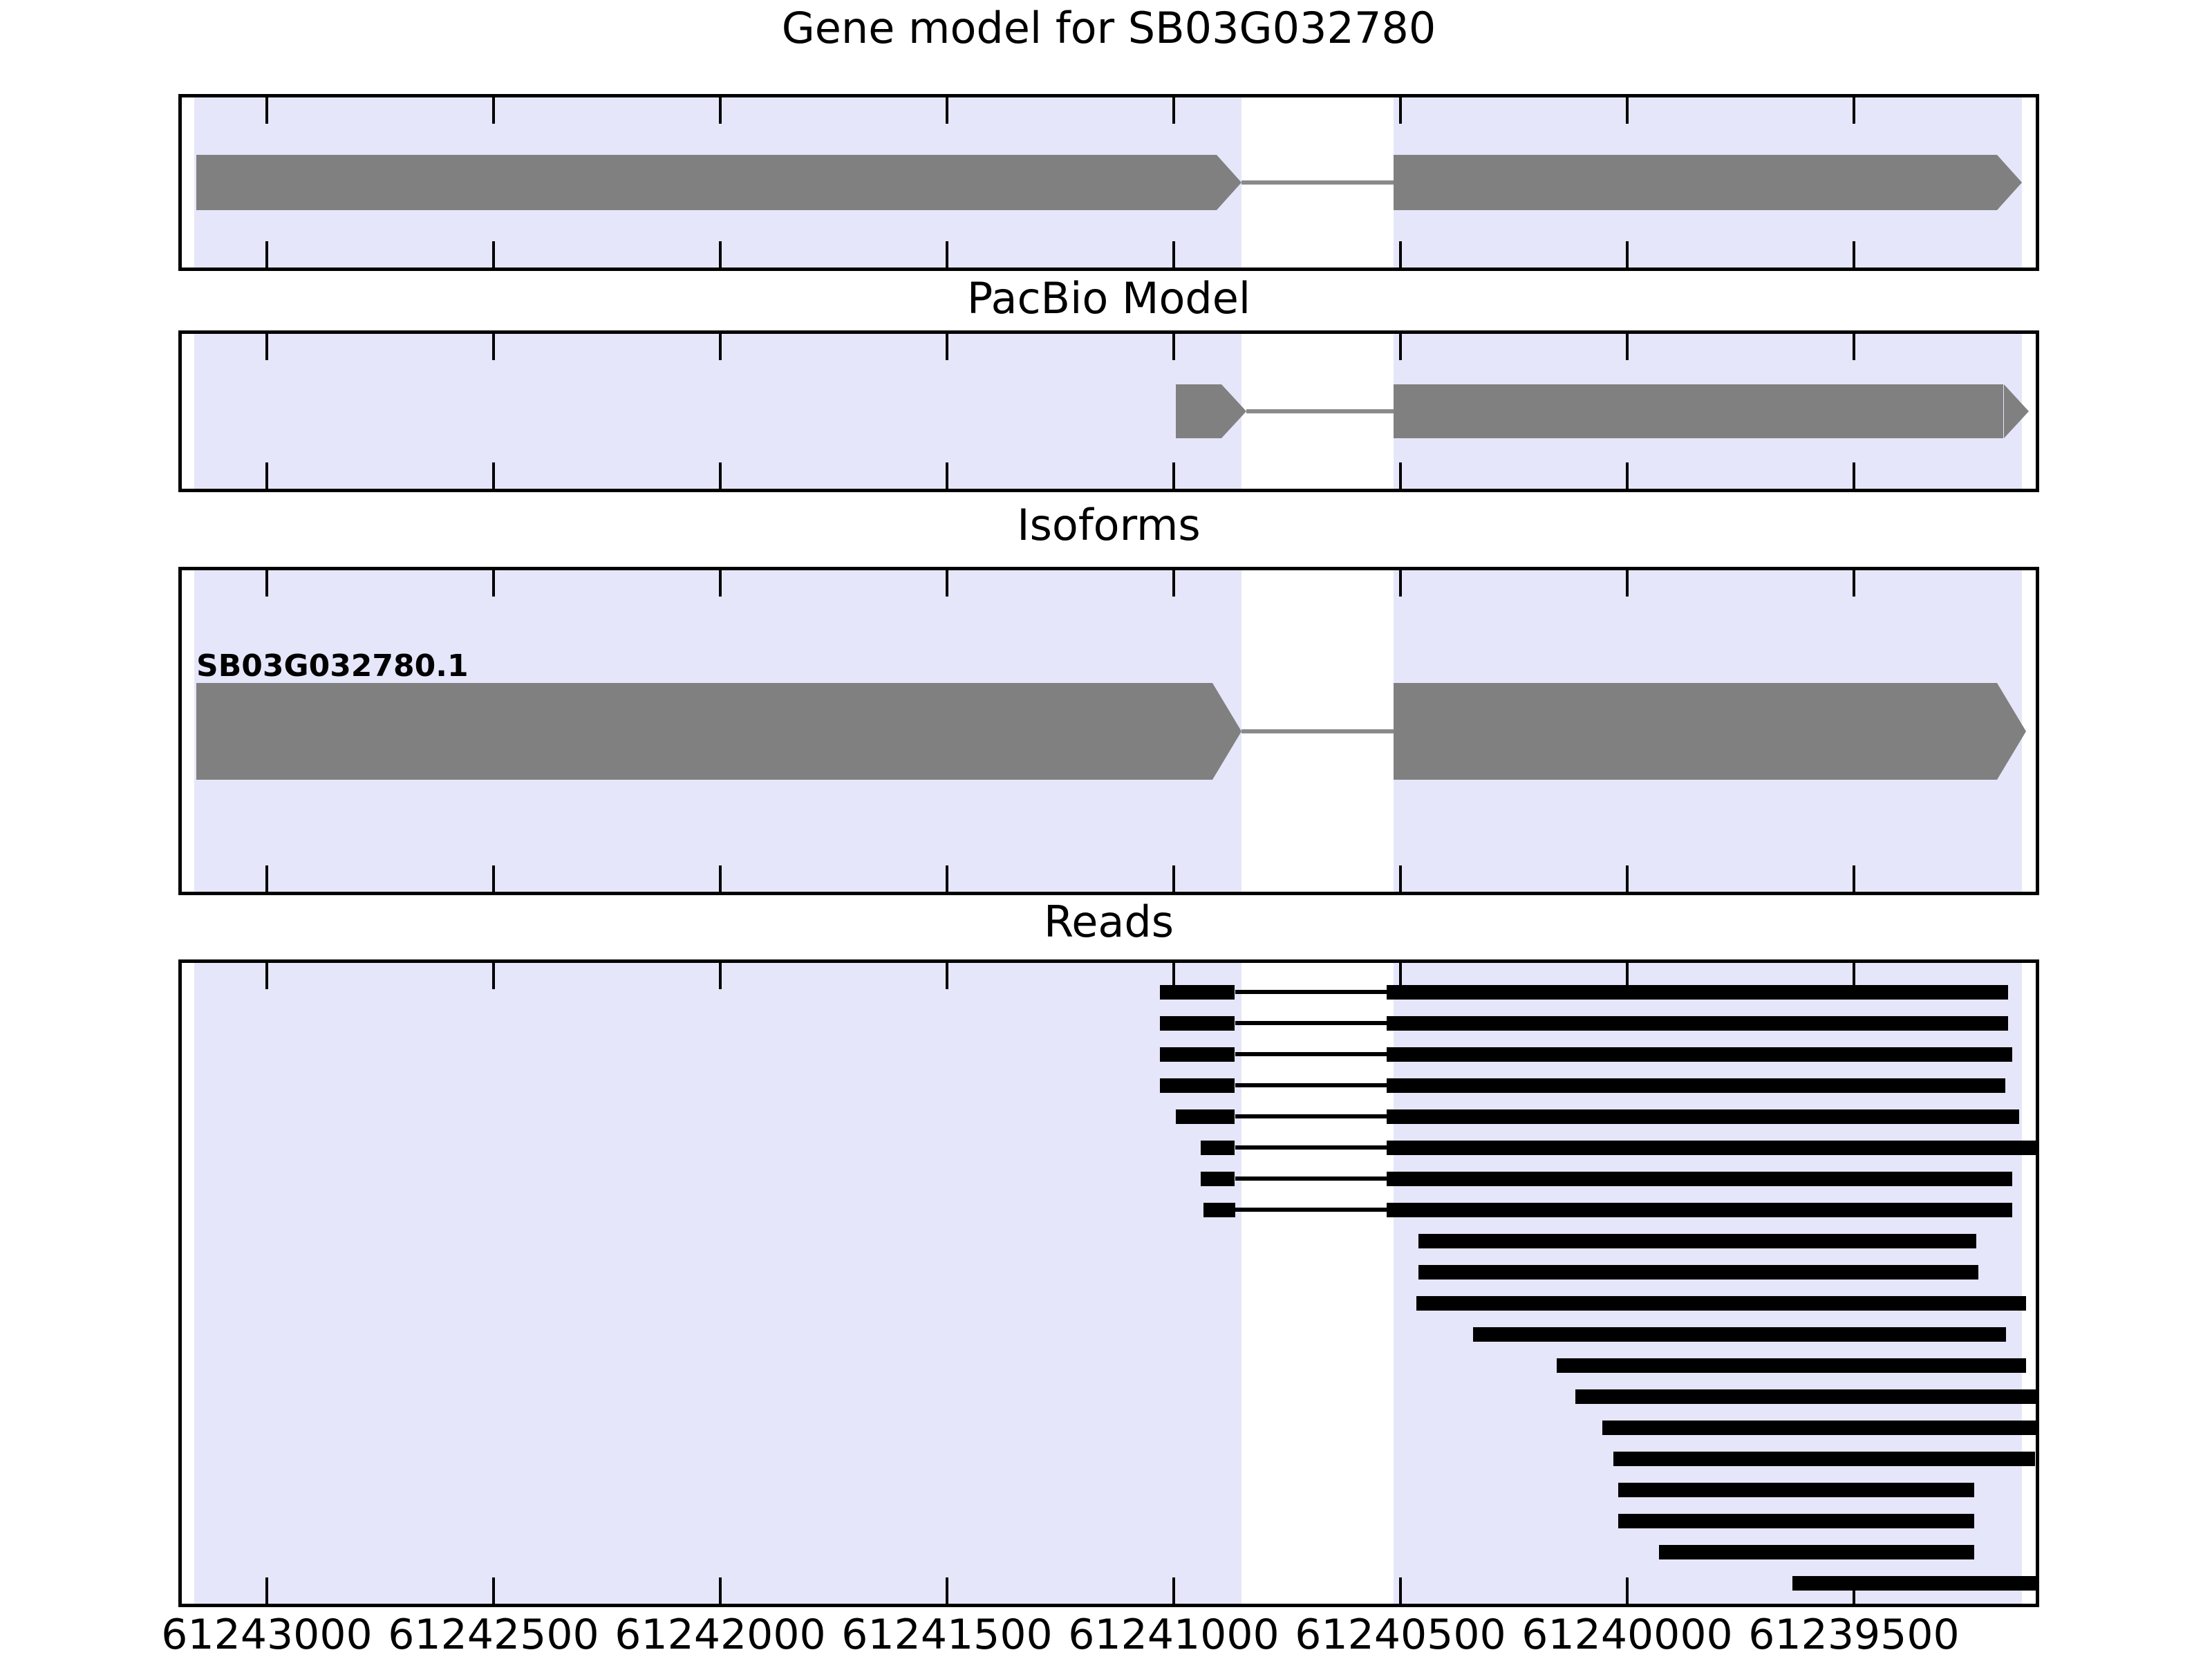 The height and width of the screenshot is (1659, 2212). What do you see at coordinates (718, 412) in the screenshot?
I see `highlight-region` at bounding box center [718, 412].